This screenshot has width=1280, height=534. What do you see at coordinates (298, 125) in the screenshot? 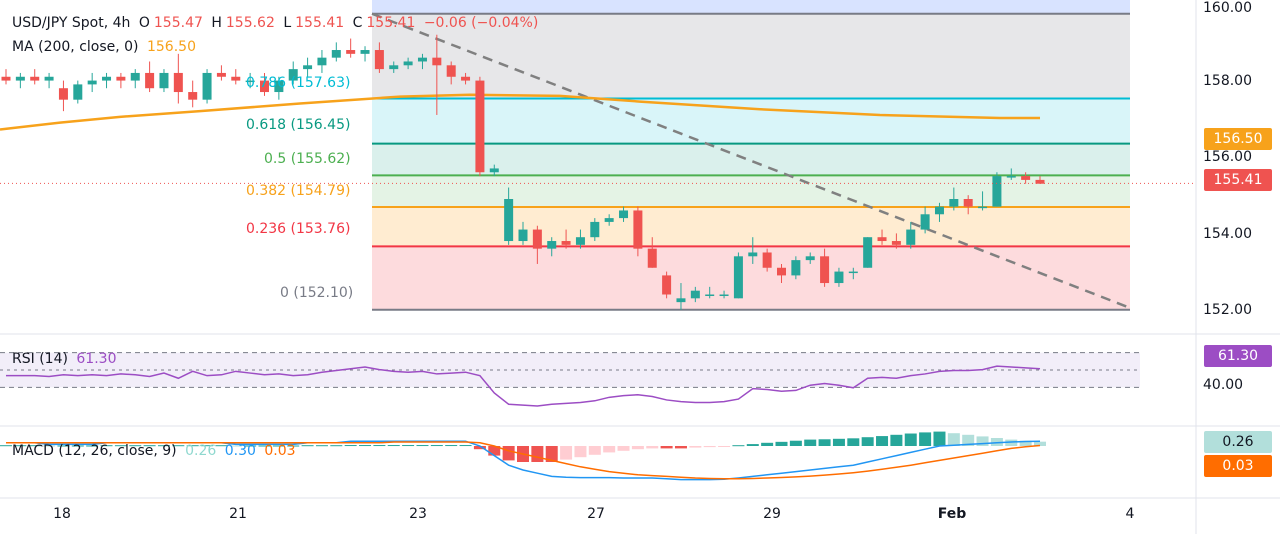
I see `fib-label-0618: 0.618 (156.45)` at bounding box center [298, 125].